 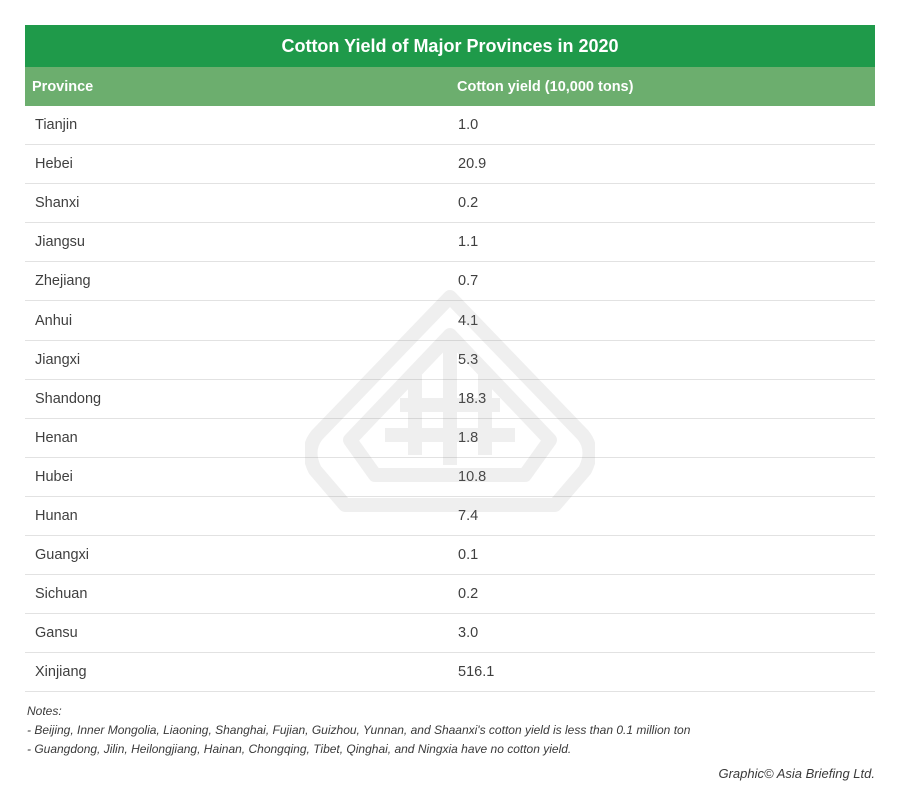 What do you see at coordinates (56, 125) in the screenshot?
I see `cell-province: Tianjin` at bounding box center [56, 125].